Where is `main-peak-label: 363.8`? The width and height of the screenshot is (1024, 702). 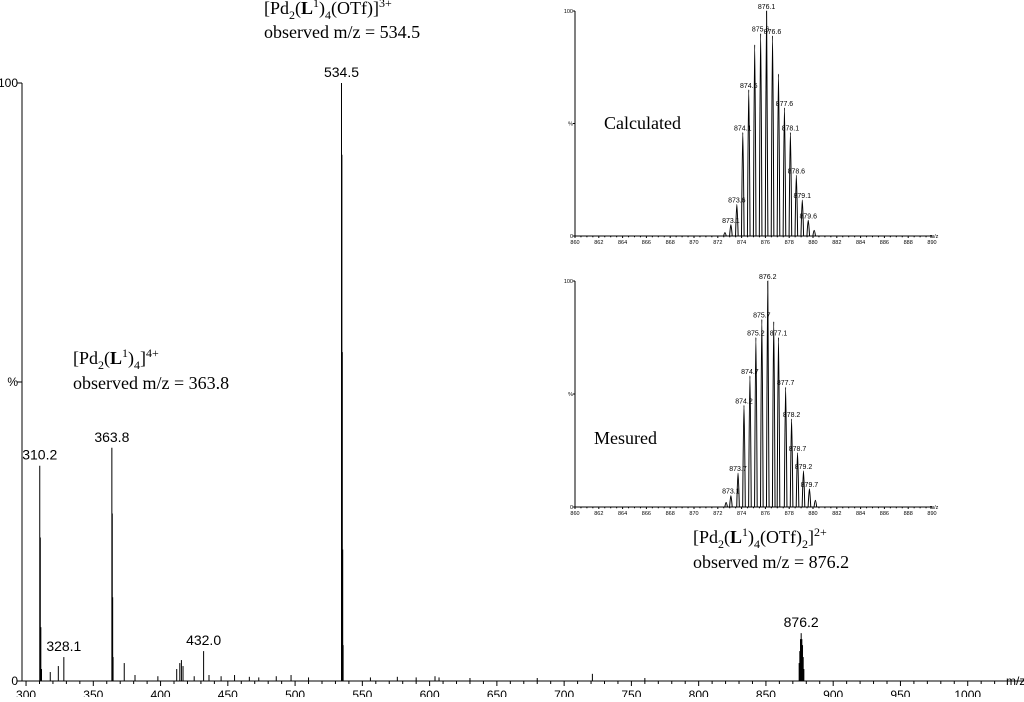 main-peak-label: 363.8 is located at coordinates (111, 437).